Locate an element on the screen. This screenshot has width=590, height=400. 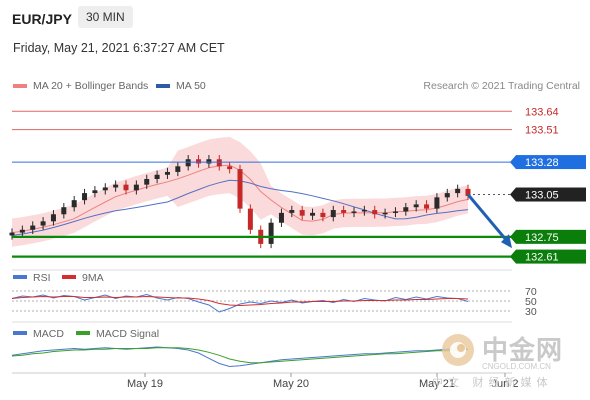
rsi-line is located at coordinates (240, 303).